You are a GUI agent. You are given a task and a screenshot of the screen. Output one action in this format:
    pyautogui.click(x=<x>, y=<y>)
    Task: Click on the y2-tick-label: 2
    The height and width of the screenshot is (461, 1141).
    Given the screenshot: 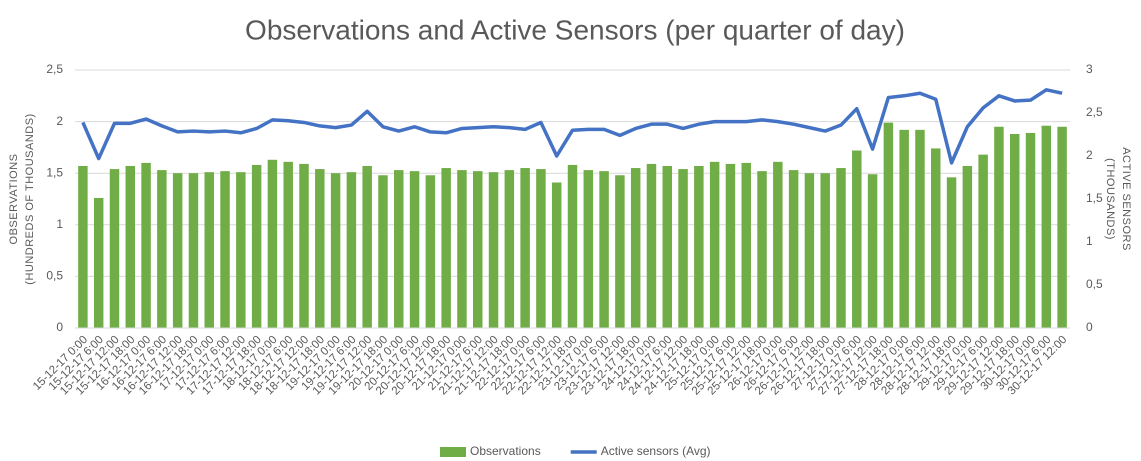 What is the action you would take?
    pyautogui.click(x=1089, y=155)
    